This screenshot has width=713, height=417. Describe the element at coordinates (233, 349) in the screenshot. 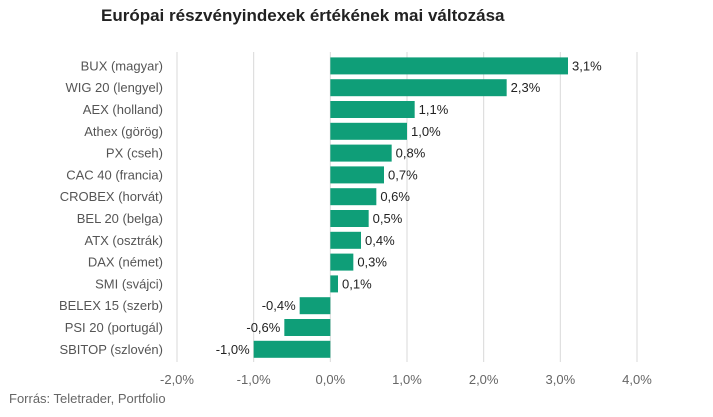

I see `data-label: -1,0%` at that location.